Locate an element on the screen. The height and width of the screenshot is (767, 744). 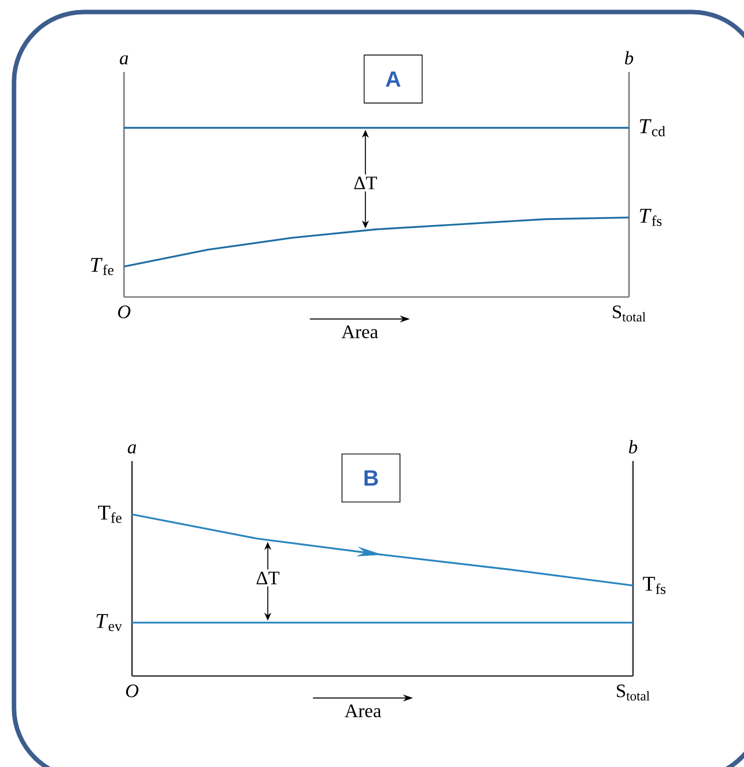
chart-title: B is located at coordinates (371, 478).